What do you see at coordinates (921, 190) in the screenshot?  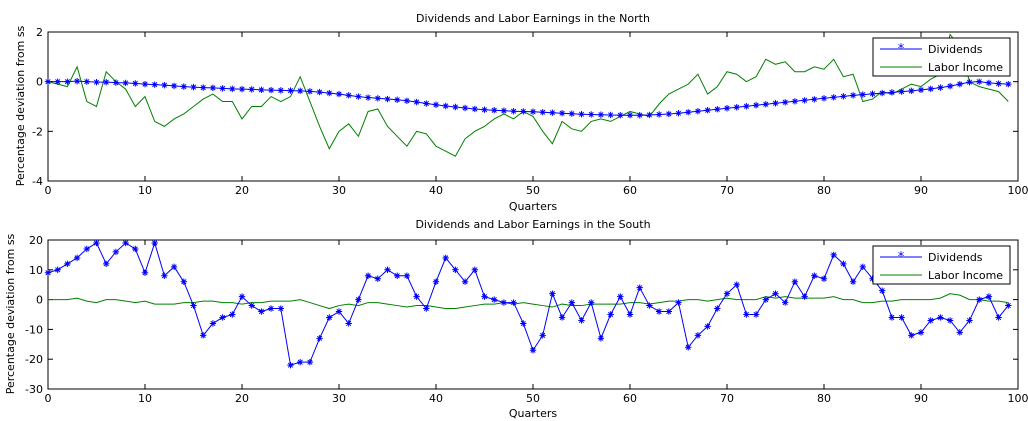 I see `north-xtick-label: 90` at bounding box center [921, 190].